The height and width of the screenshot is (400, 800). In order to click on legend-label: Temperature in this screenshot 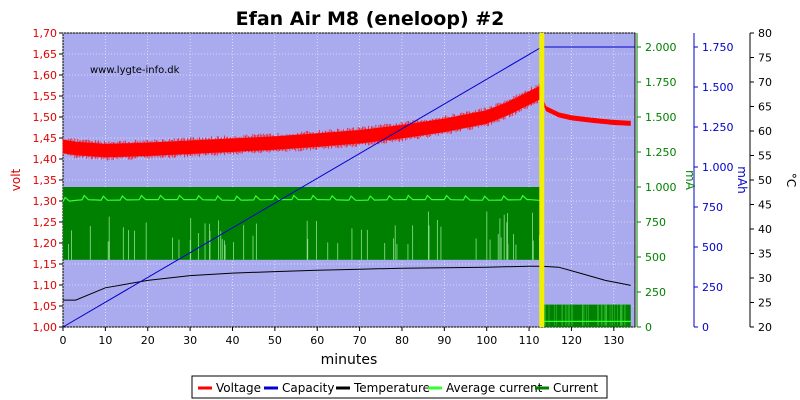, I will do `click(391, 388)`.